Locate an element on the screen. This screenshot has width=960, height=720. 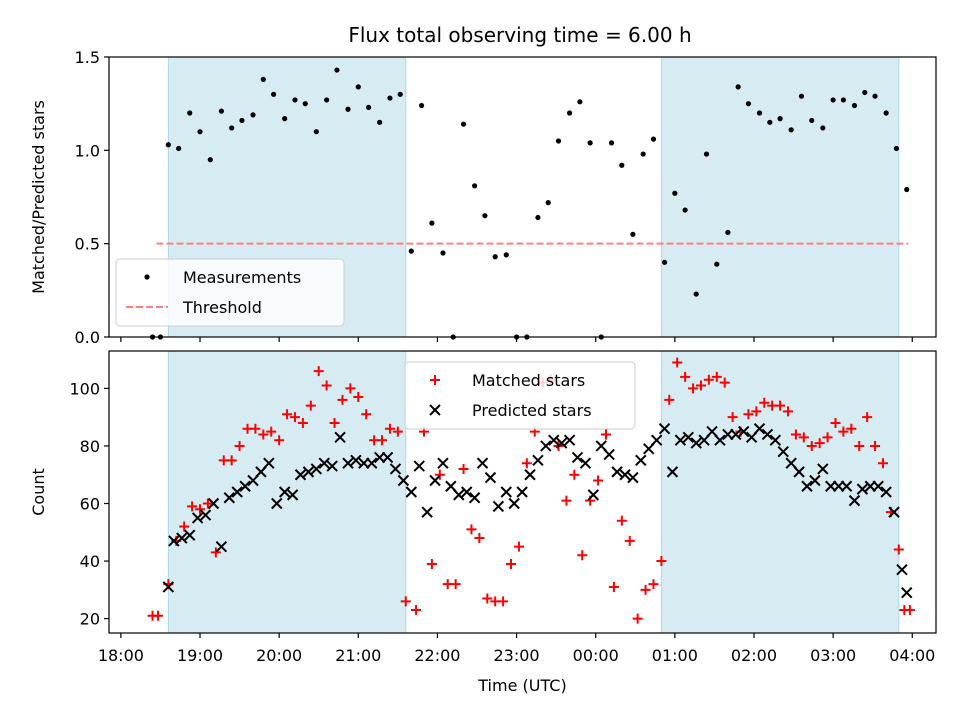
x-tick-label: 22:00 is located at coordinates (437, 655).